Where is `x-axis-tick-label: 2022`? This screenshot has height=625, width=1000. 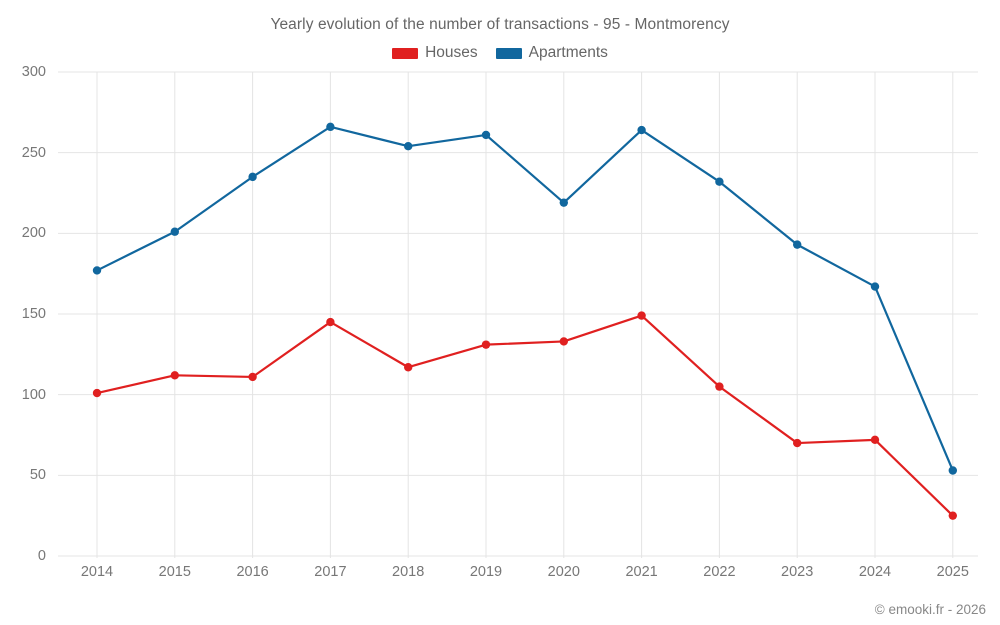 x-axis-tick-label: 2022 is located at coordinates (719, 572).